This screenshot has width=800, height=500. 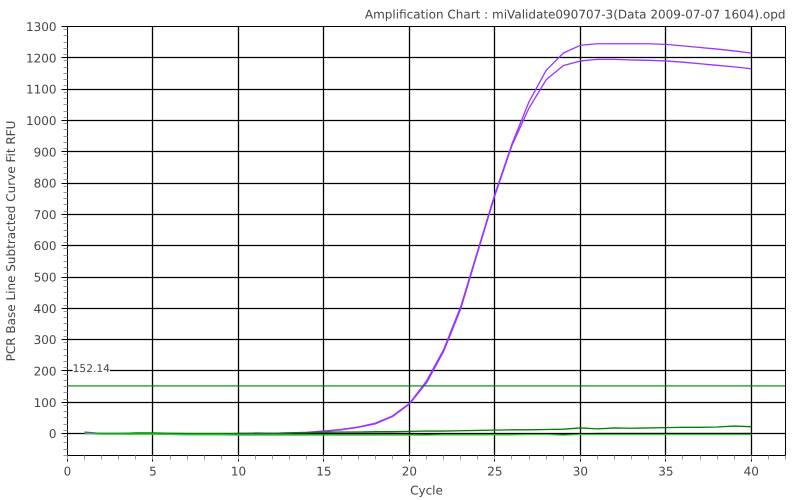 I want to click on y-tick-label: 1000, so click(x=41, y=121).